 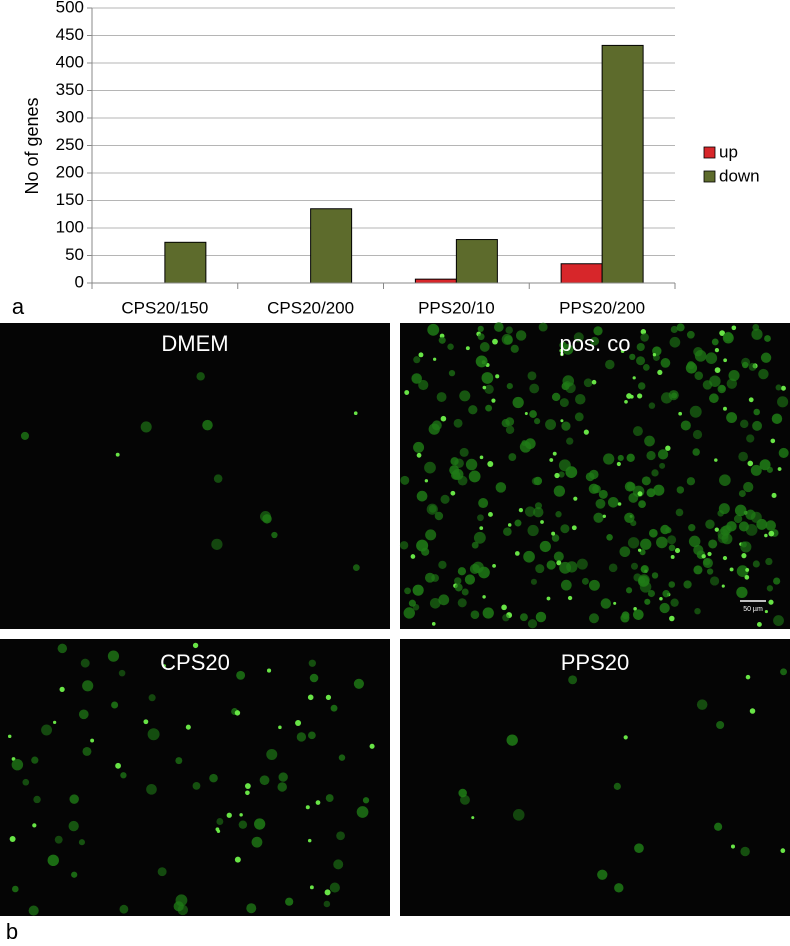 What do you see at coordinates (12, 931) in the screenshot?
I see `panel-label: b` at bounding box center [12, 931].